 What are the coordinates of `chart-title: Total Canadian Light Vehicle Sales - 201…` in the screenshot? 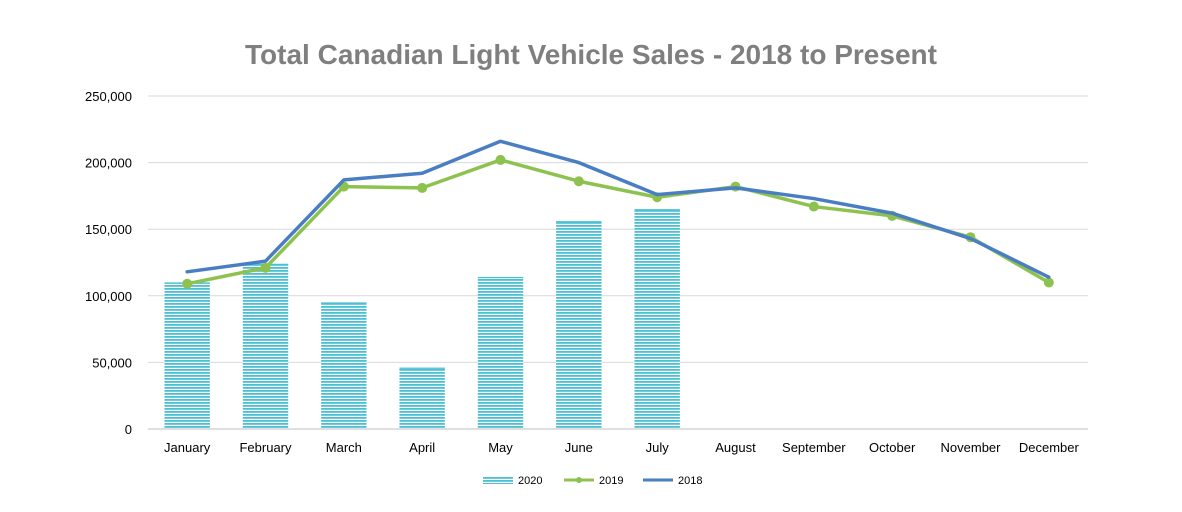 It's located at (591, 54).